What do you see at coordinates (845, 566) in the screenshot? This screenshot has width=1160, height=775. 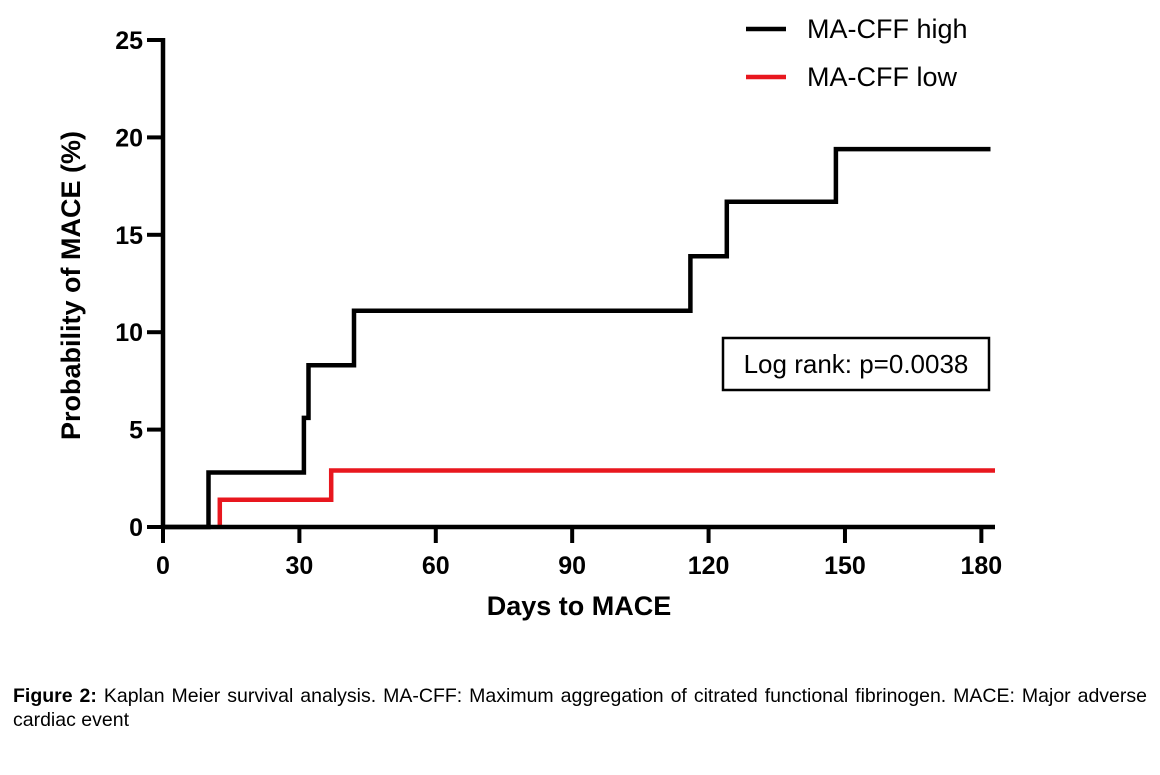 I see `x-tick-label: 150` at bounding box center [845, 566].